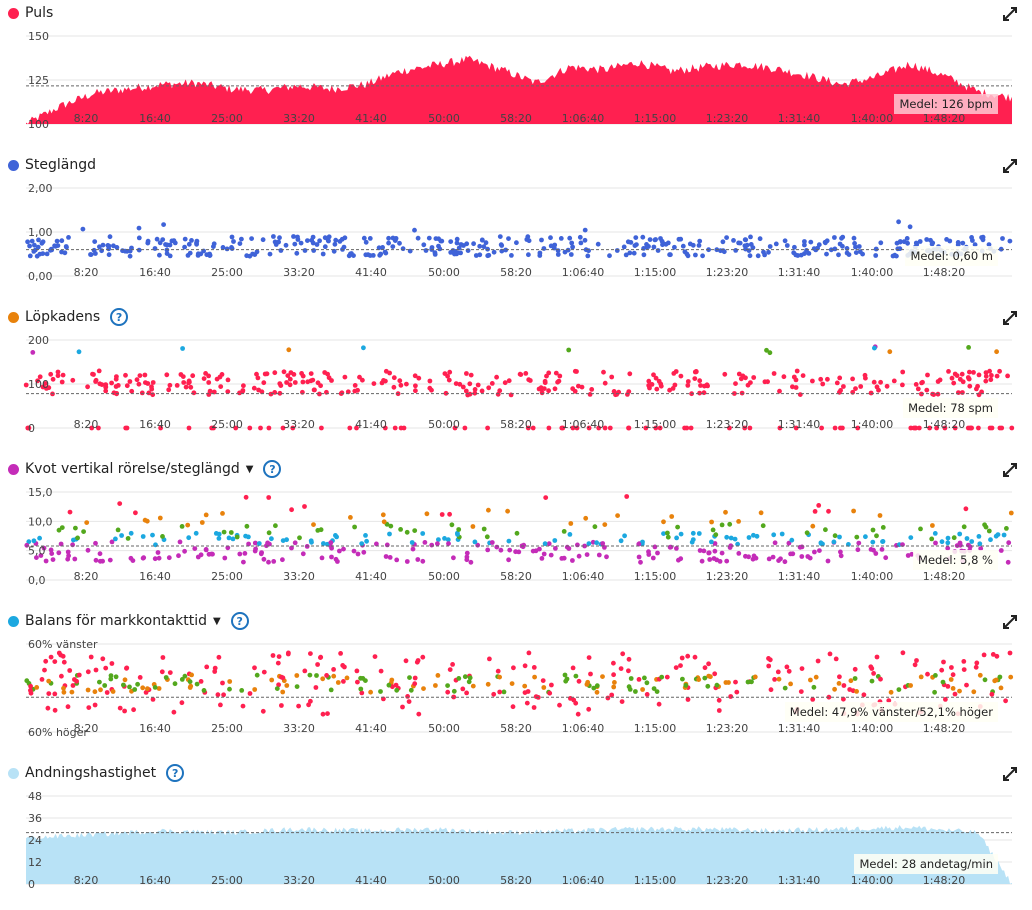  I want to click on y-tick-label: 12, so click(35, 862).